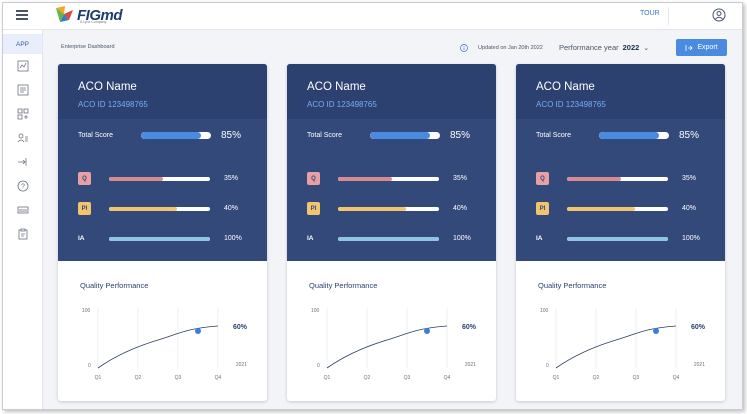  What do you see at coordinates (64, 14) in the screenshot?
I see `figmd-logo-icon` at bounding box center [64, 14].